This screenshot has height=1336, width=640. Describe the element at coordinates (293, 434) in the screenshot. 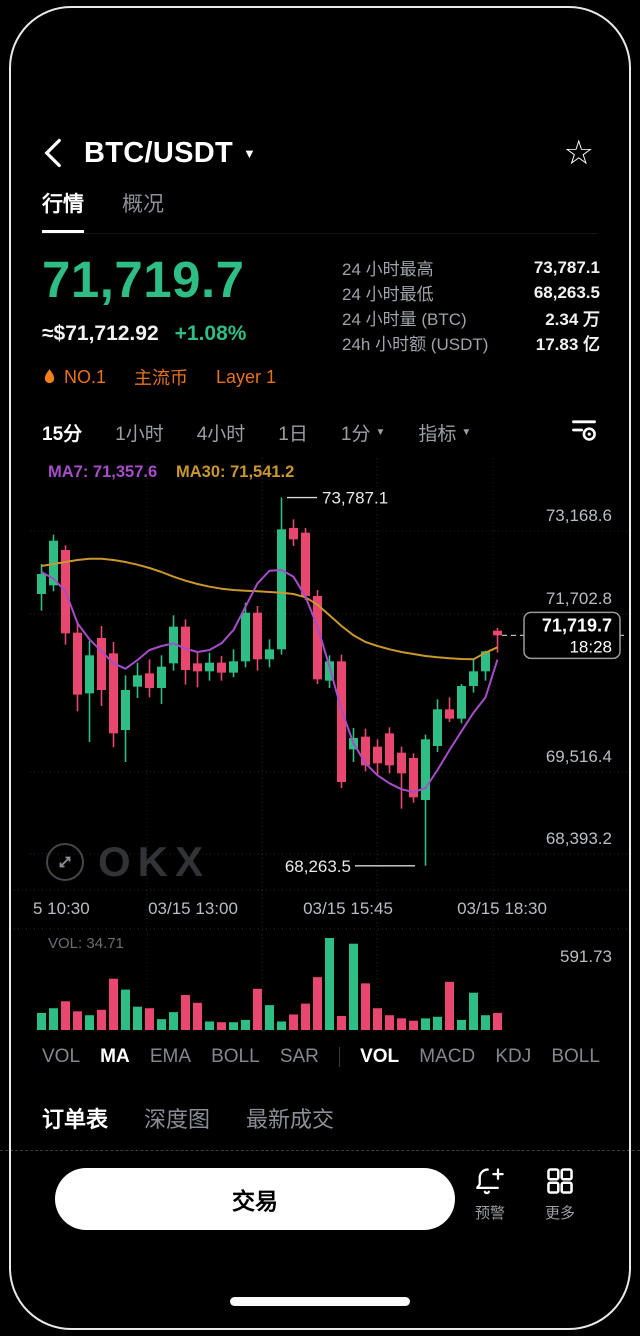

I see `tf-1d: 1日` at that location.